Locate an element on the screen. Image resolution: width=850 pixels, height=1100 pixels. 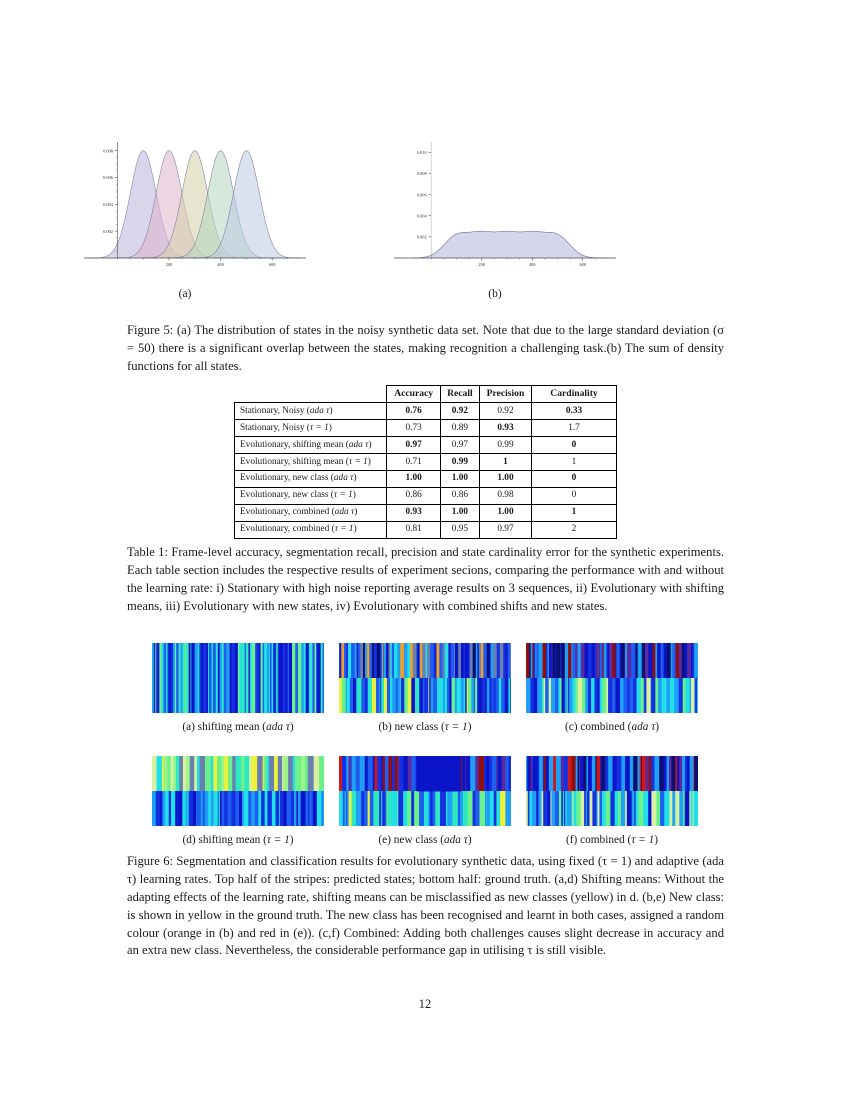
table-header-cardinality: Cardinality is located at coordinates (574, 394).